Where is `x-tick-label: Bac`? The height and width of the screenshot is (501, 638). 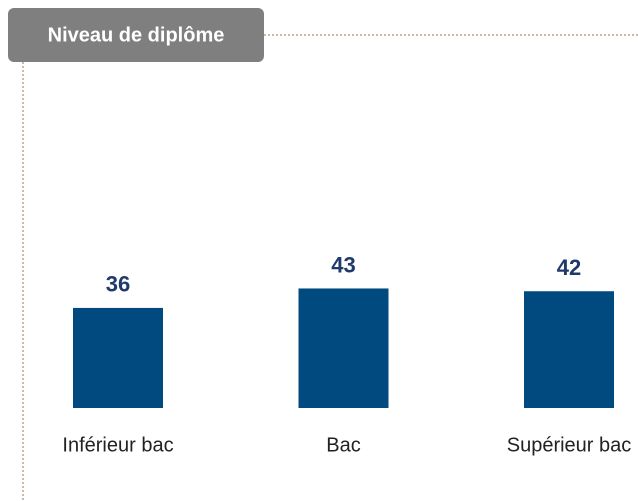 x-tick-label: Bac is located at coordinates (343, 445).